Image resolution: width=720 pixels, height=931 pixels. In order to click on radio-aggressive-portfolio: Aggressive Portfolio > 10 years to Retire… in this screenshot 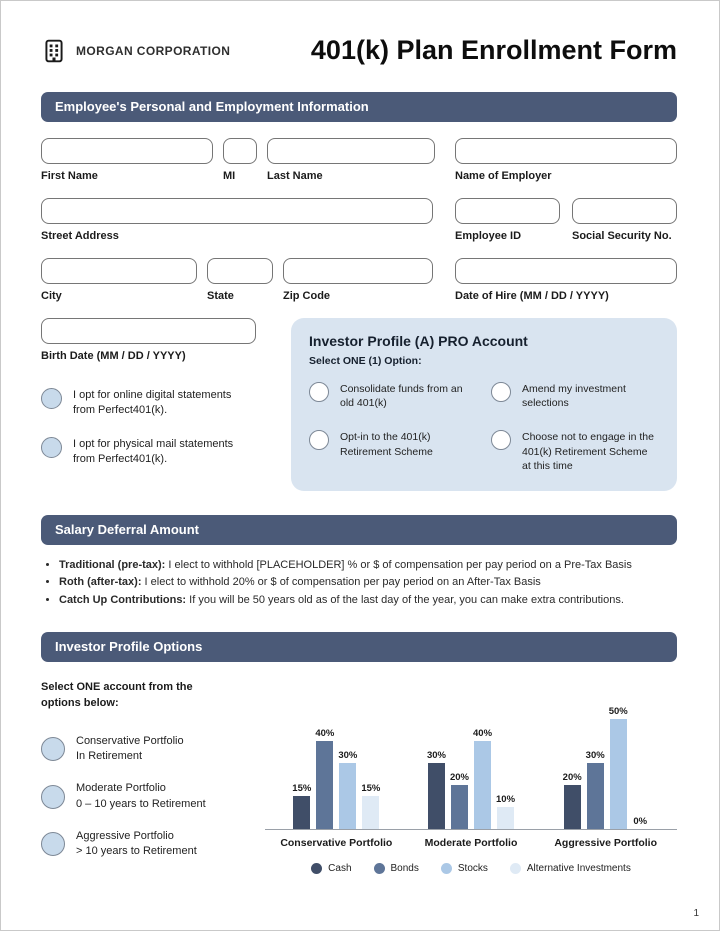, I will do `click(150, 844)`.